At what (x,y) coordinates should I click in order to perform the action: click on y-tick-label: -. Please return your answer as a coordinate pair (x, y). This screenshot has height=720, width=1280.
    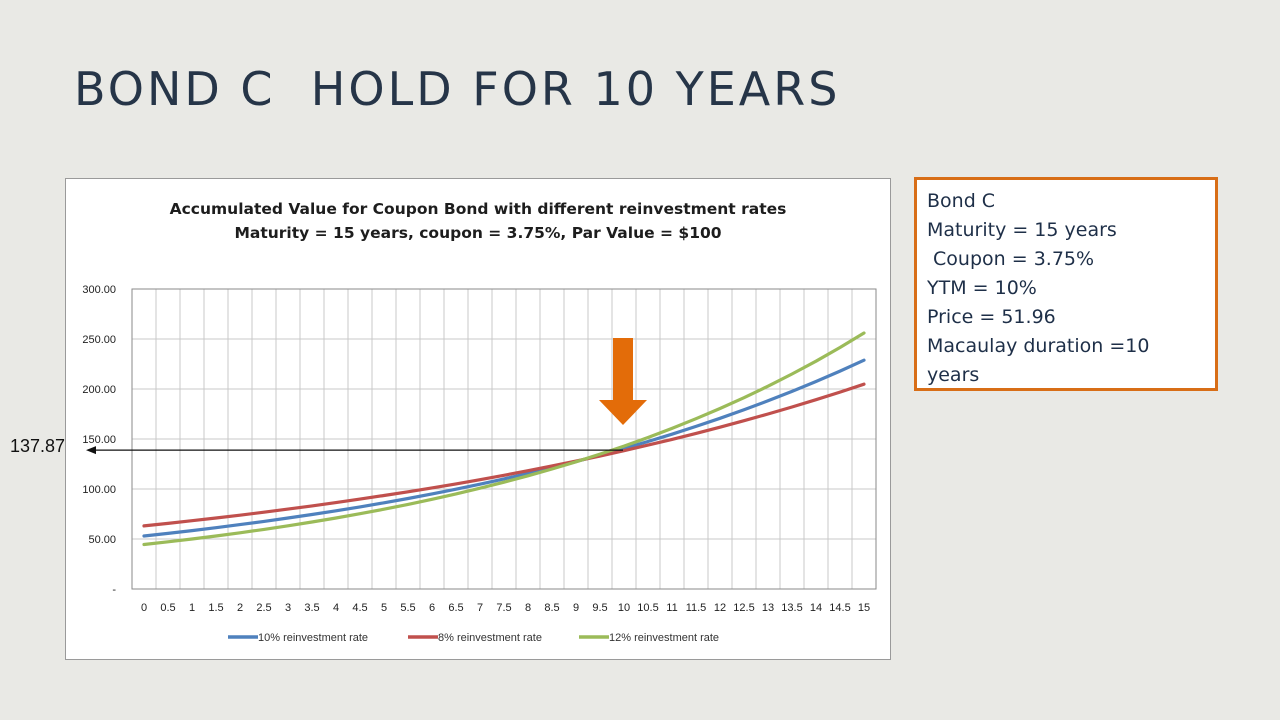
    Looking at the image, I should click on (114, 590).